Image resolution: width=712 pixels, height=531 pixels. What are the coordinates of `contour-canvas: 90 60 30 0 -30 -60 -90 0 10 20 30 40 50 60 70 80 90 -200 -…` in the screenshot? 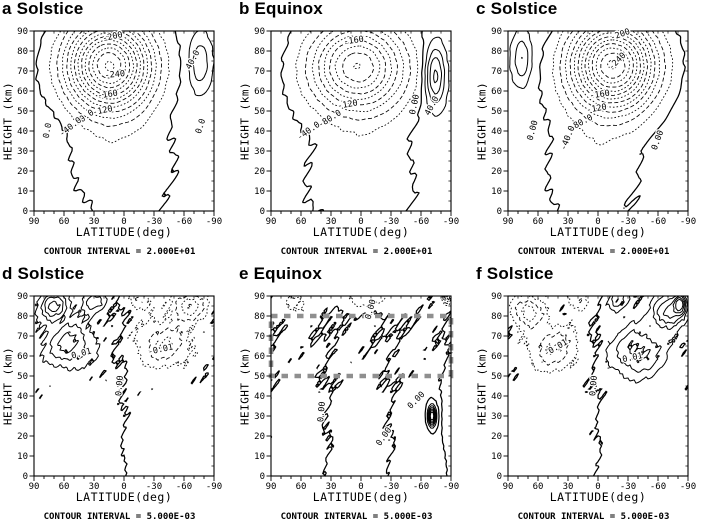 It's located at (593, 126).